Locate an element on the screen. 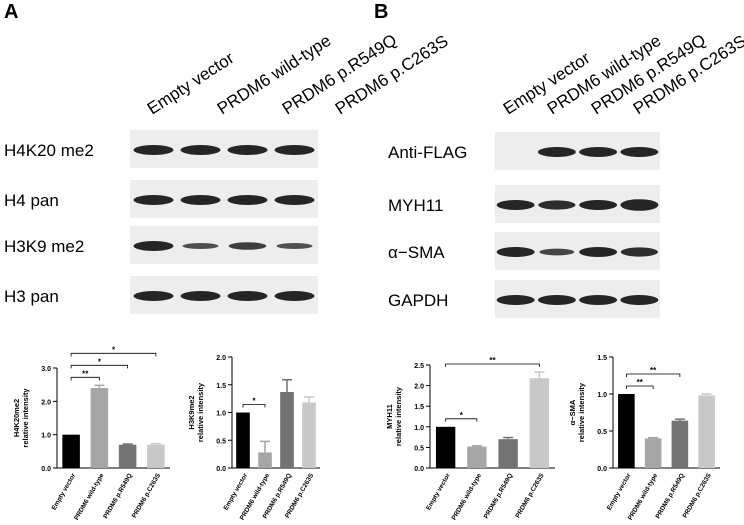 The width and height of the screenshot is (744, 525). row-label: H3K9 me2 is located at coordinates (44, 246).